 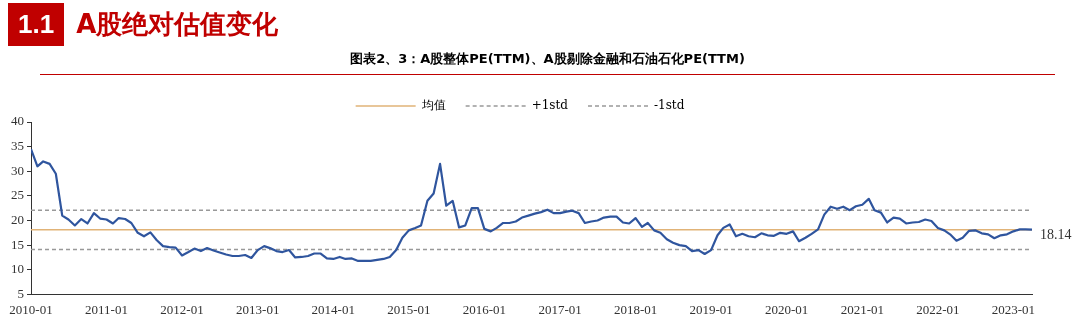 What do you see at coordinates (20, 293) in the screenshot?
I see `y-tick-label: 5` at bounding box center [20, 293].